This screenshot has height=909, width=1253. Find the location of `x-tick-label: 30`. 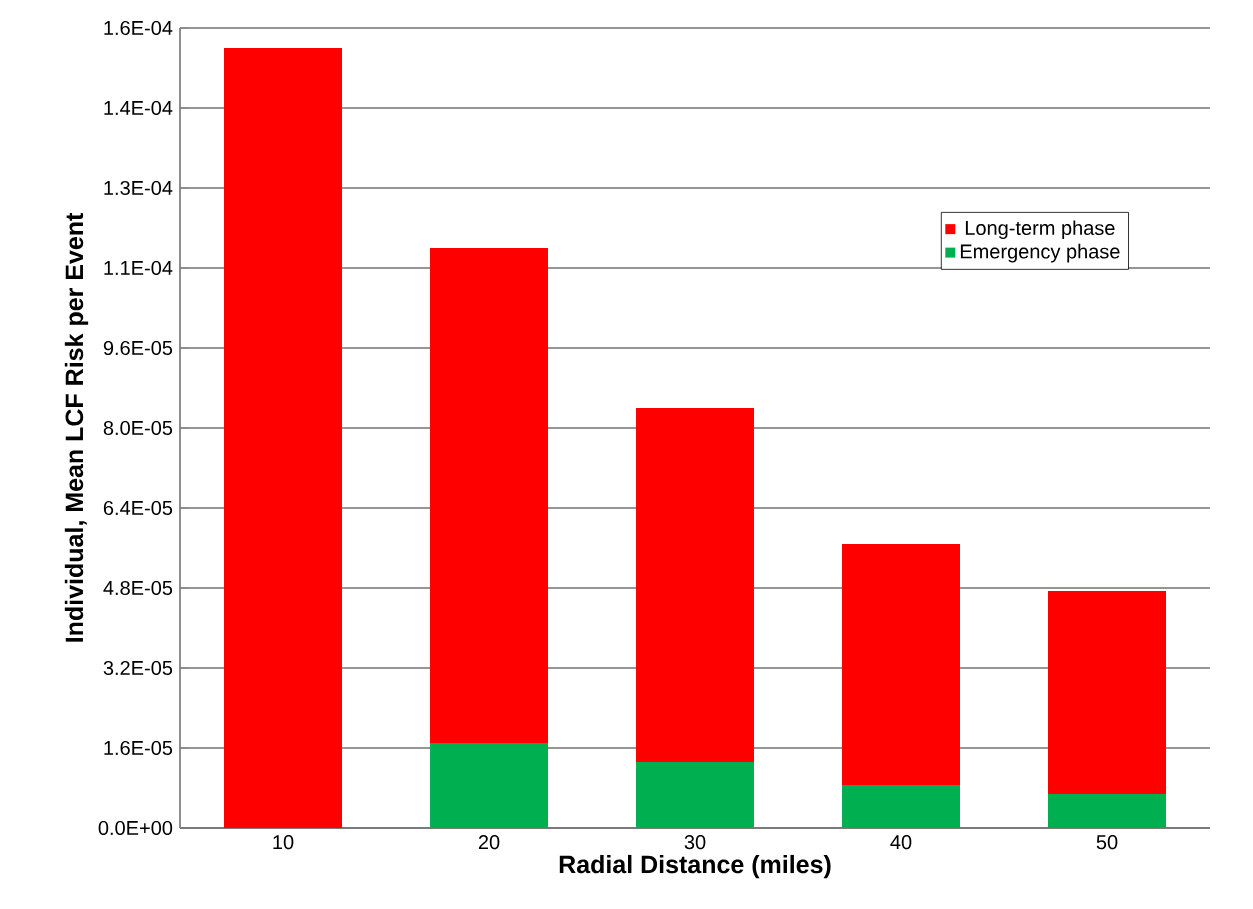

x-tick-label: 30 is located at coordinates (695, 842).